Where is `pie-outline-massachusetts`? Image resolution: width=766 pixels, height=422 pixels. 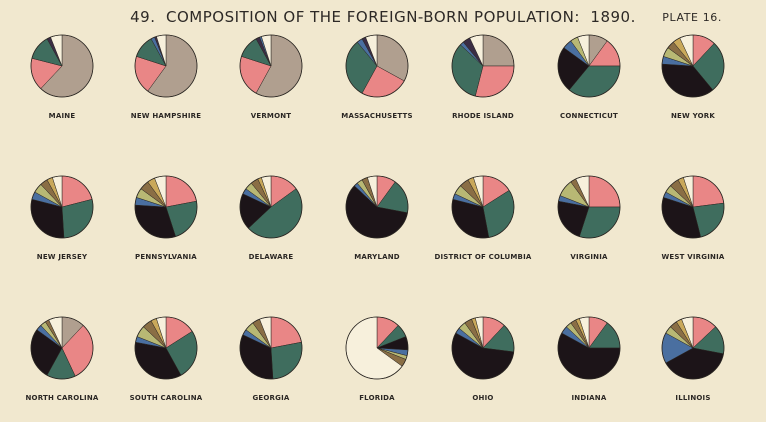
pie-outline-massachusetts is located at coordinates (377, 66).